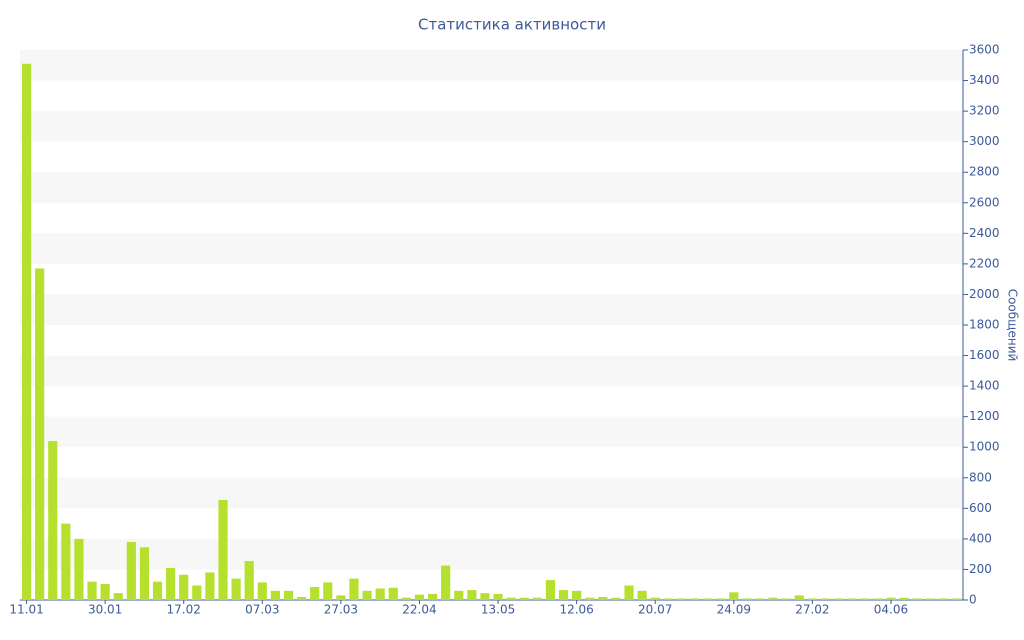 This screenshot has height=640, width=1024. Describe the element at coordinates (984, 111) in the screenshot. I see `y-tick-label: 3200` at that location.